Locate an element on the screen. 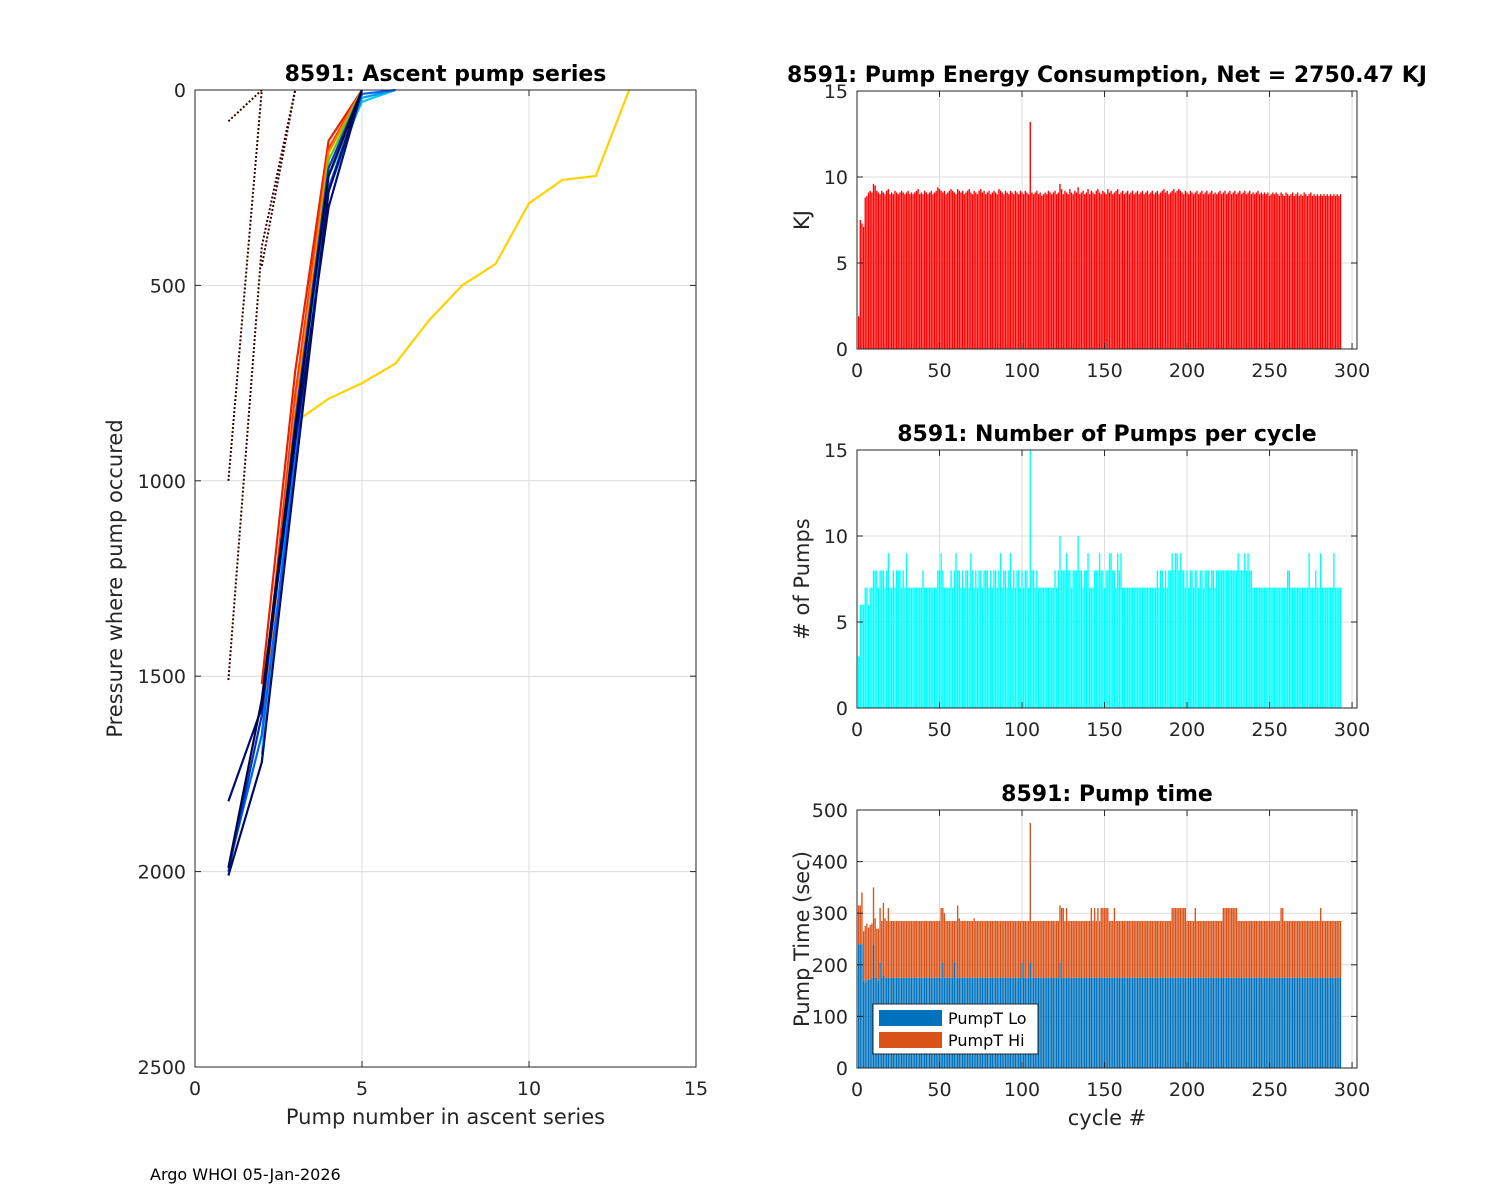 The image size is (1500, 1200). x-tick-label: 150 is located at coordinates (1104, 371).